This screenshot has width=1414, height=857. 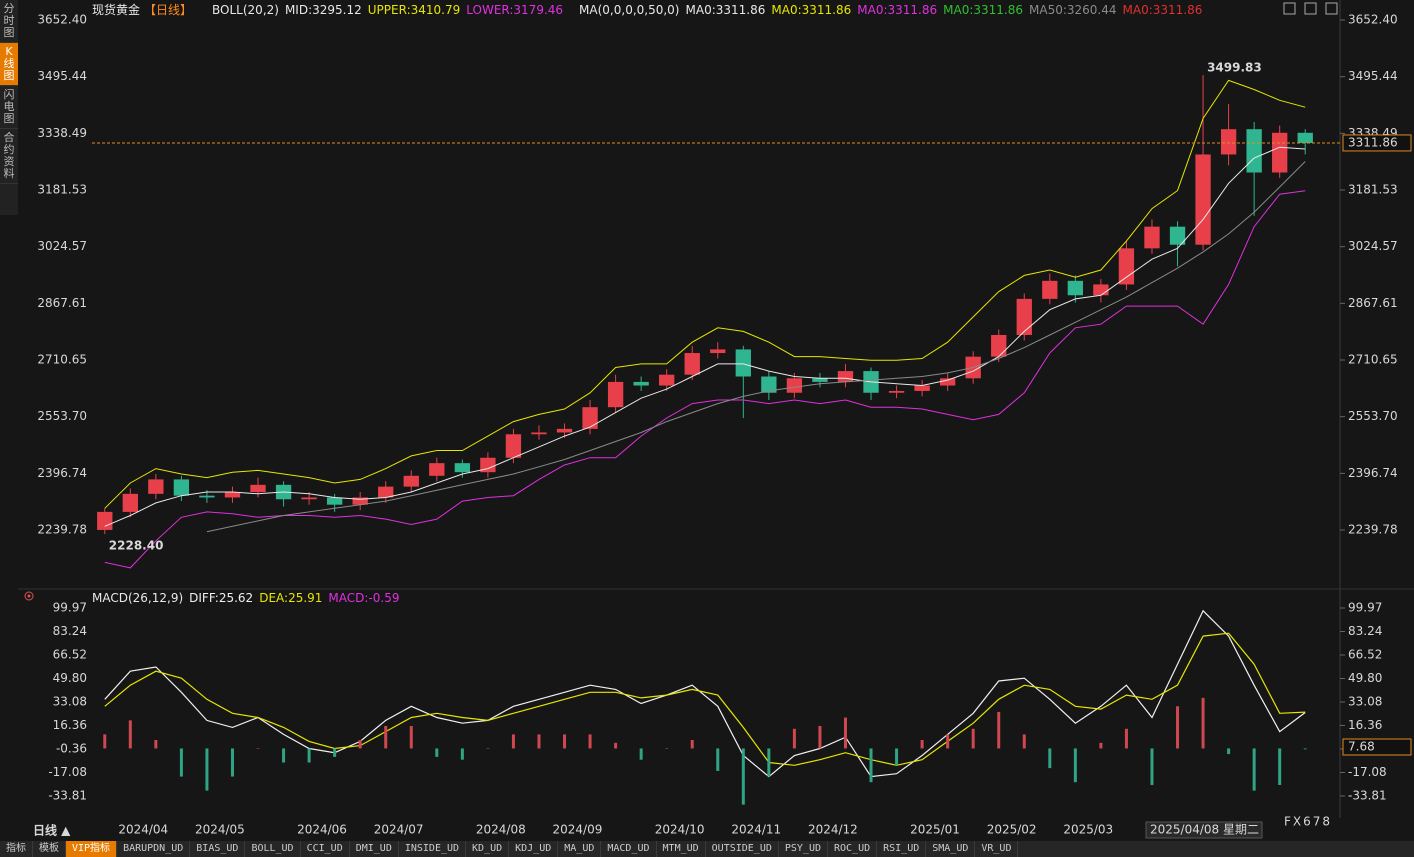 I want to click on y-tick-label: 33.08, so click(x=1365, y=701).